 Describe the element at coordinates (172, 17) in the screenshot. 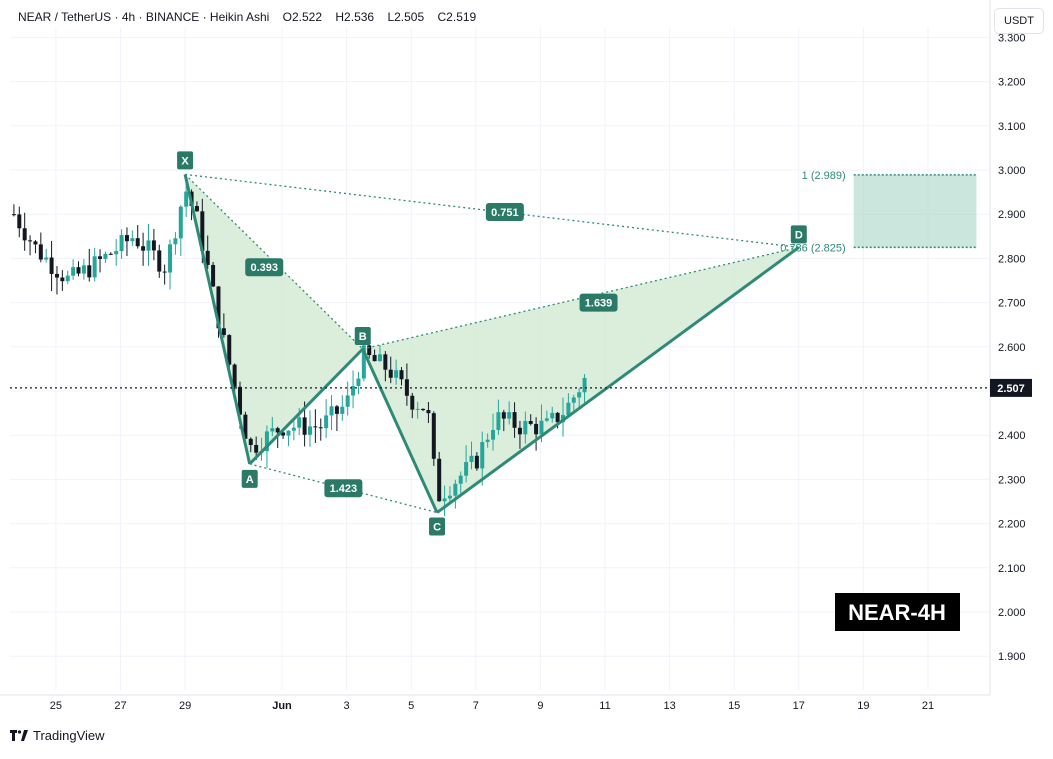

I see `exchange: BINANCE` at that location.